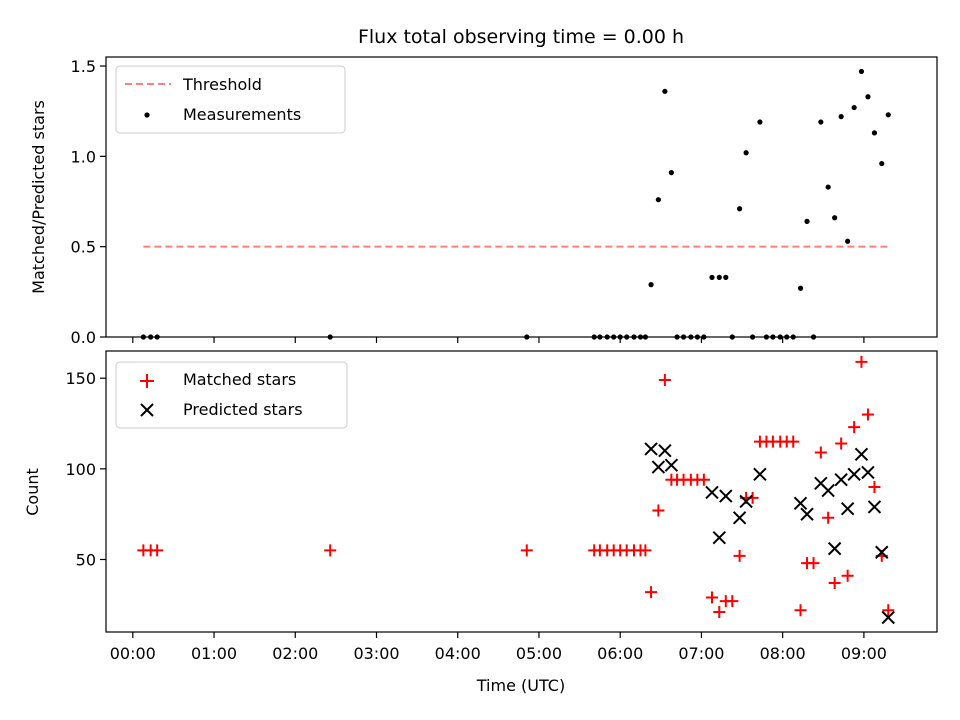  What do you see at coordinates (864, 653) in the screenshot?
I see `x-tick-label: 09:00` at bounding box center [864, 653].